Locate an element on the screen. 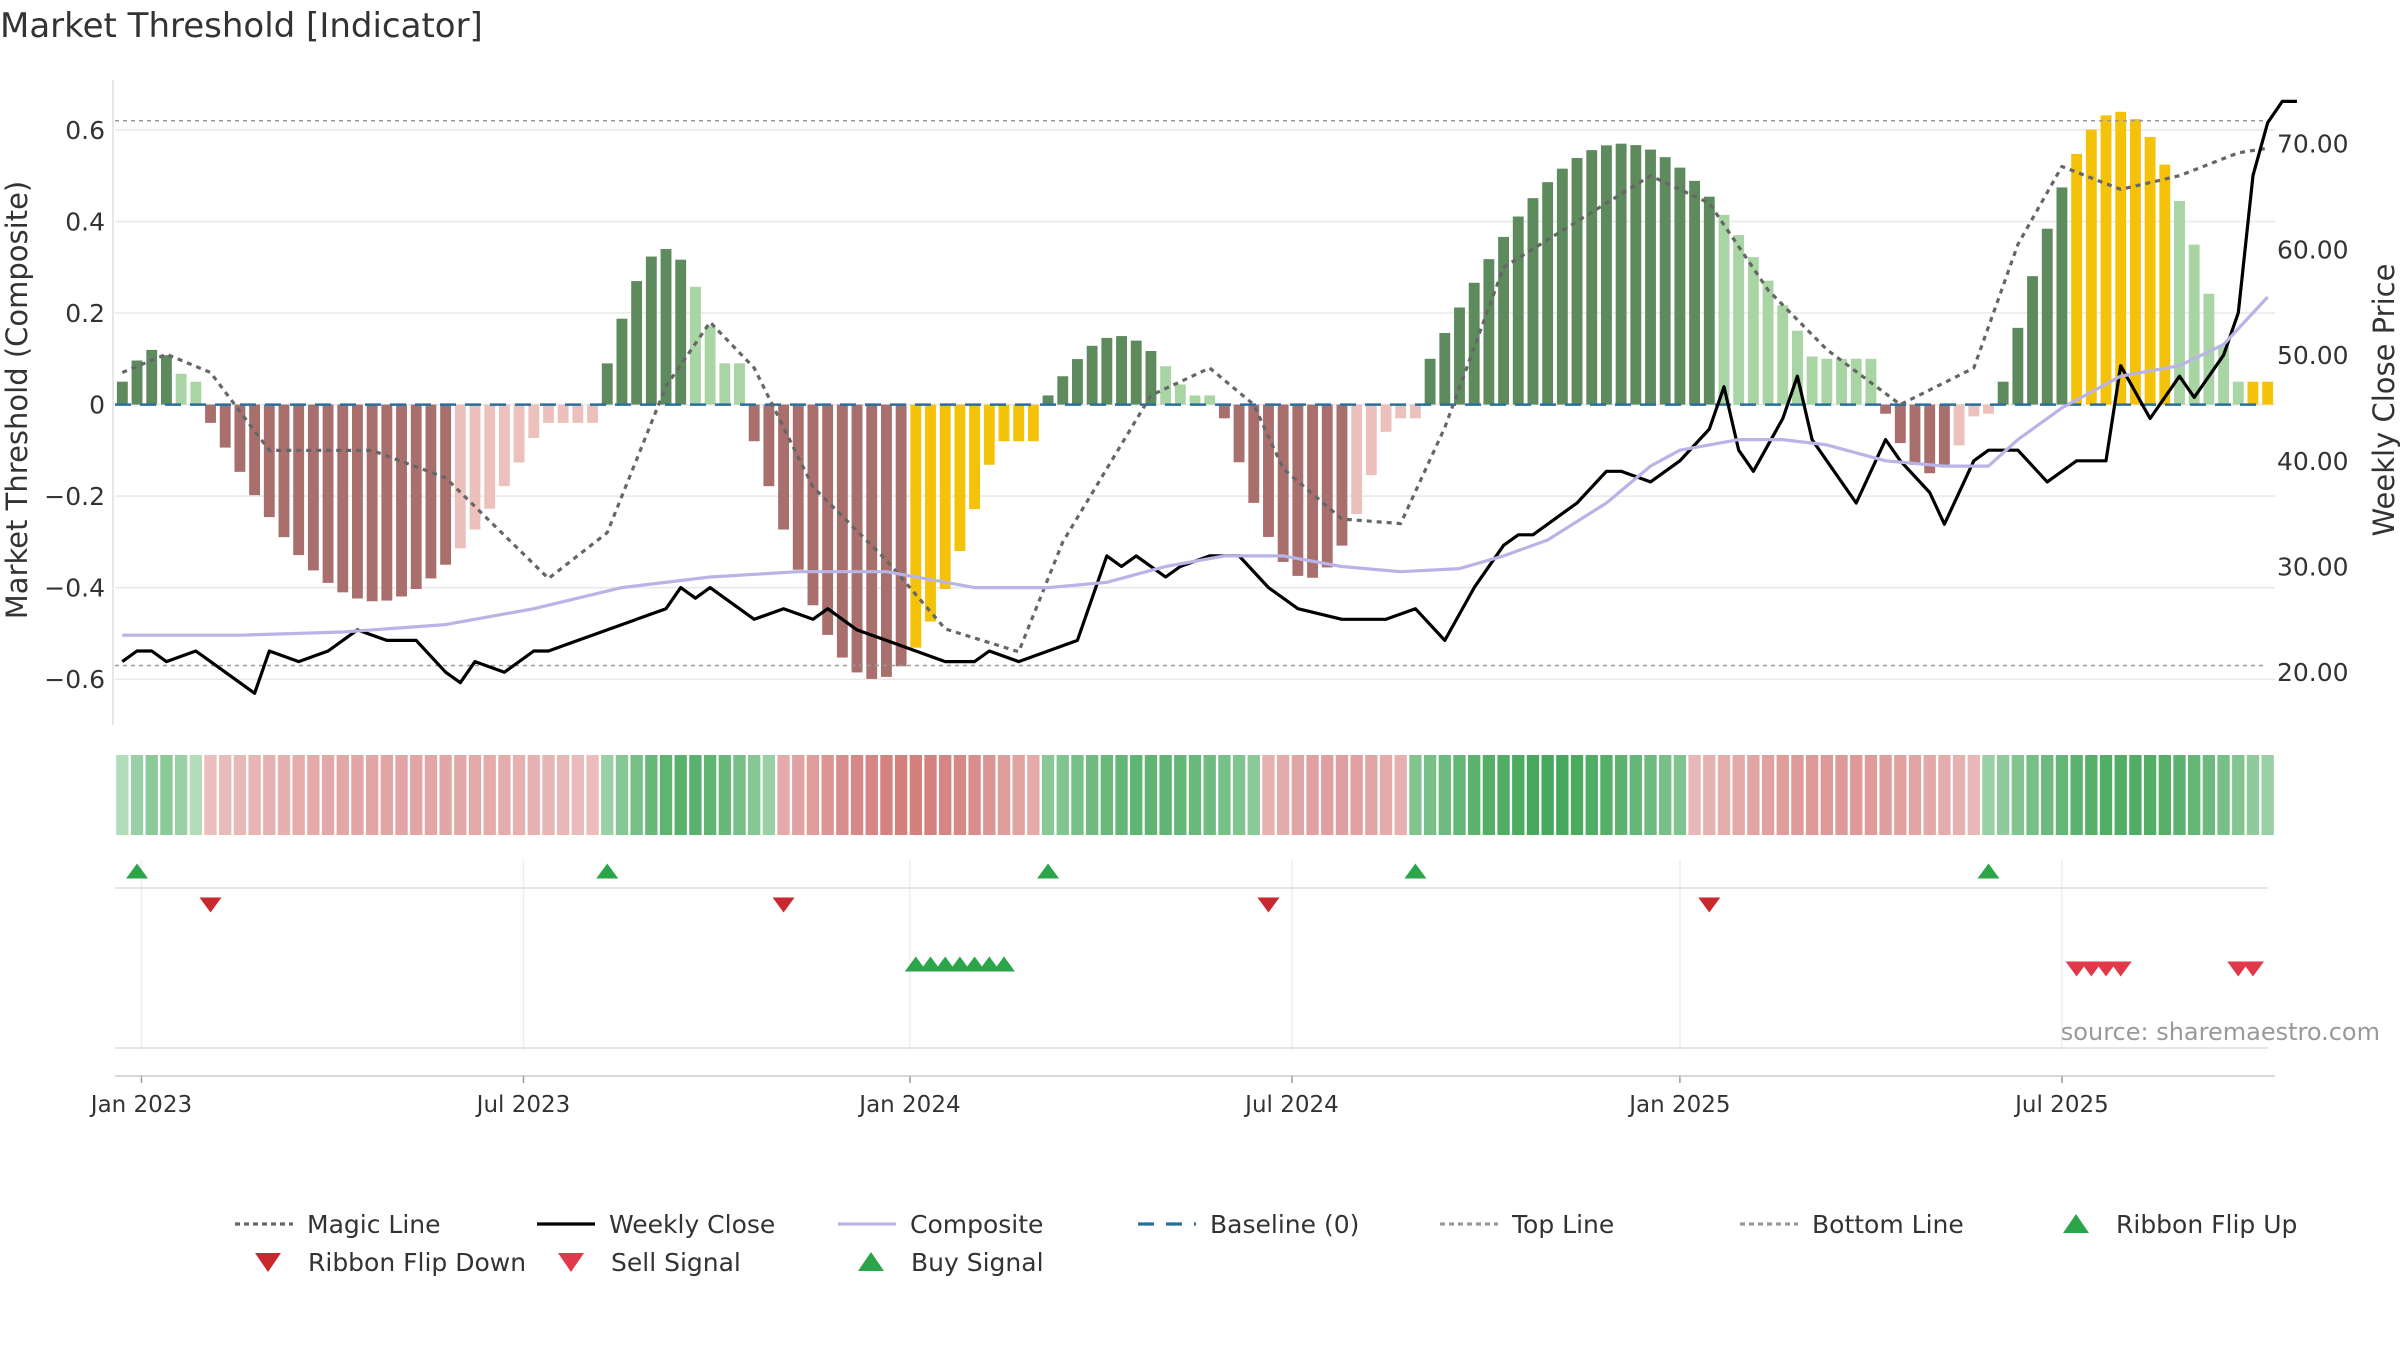 This screenshot has width=2400, height=1350. legend-label: Buy Signal is located at coordinates (977, 1262).